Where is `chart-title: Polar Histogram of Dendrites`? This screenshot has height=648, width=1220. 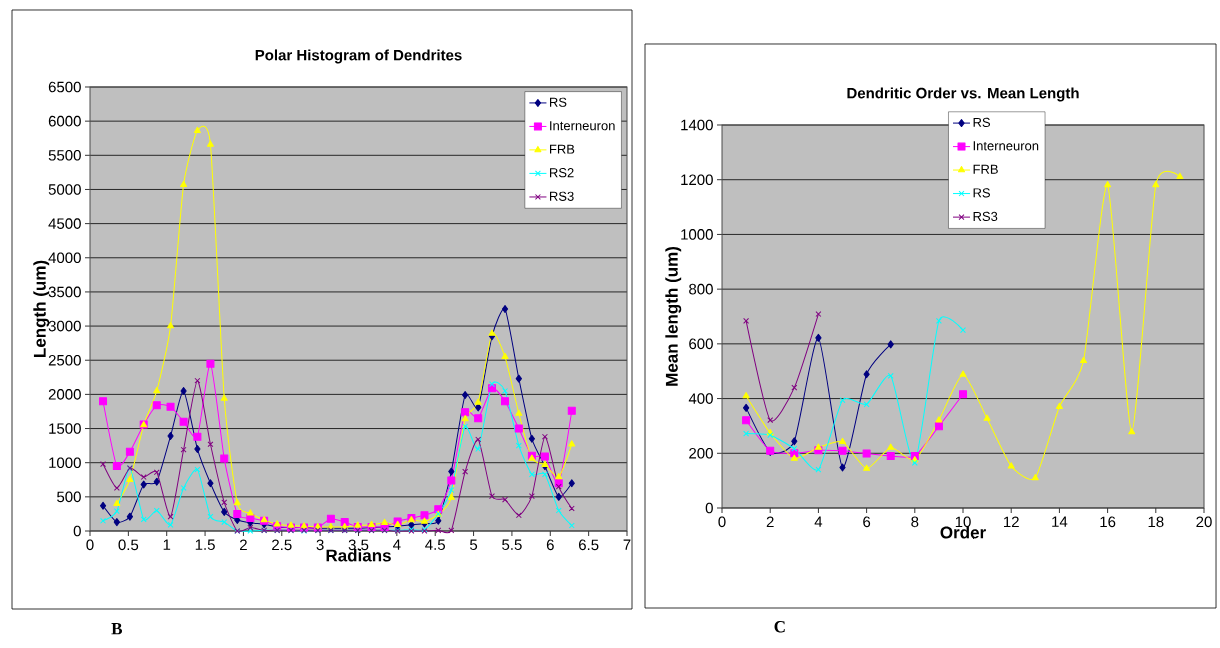 chart-title: Polar Histogram of Dendrites is located at coordinates (358, 56).